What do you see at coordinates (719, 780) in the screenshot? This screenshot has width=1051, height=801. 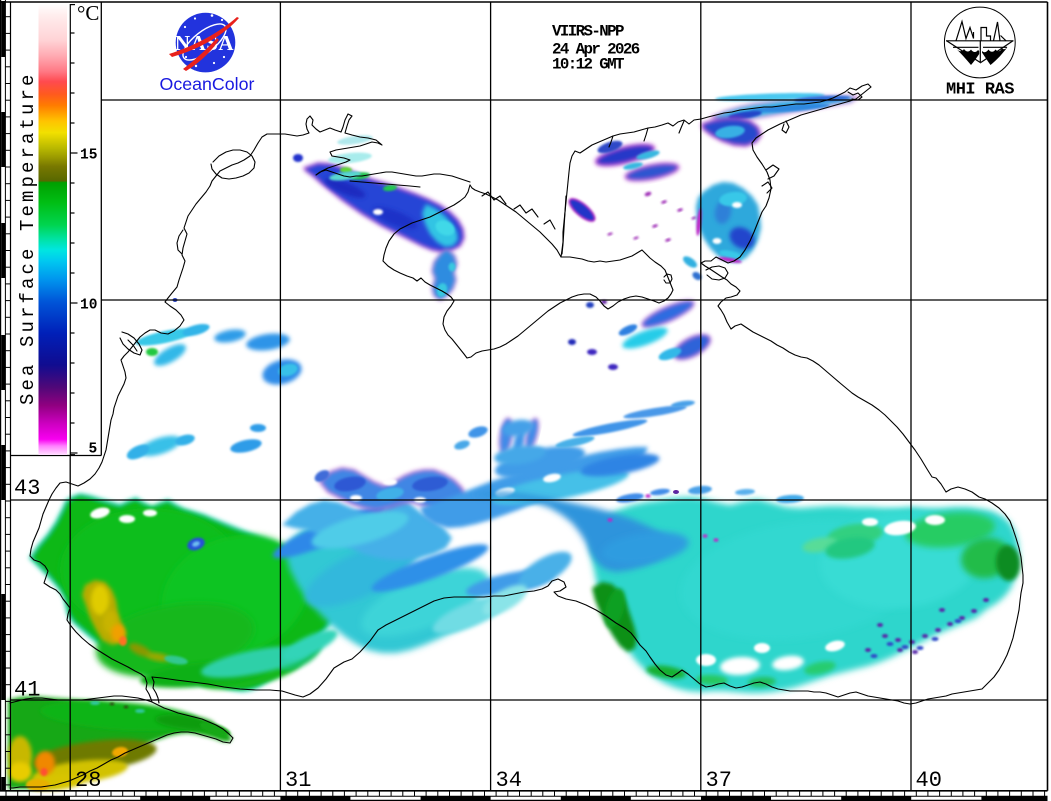 I see `svg-text: 37` at bounding box center [719, 780].